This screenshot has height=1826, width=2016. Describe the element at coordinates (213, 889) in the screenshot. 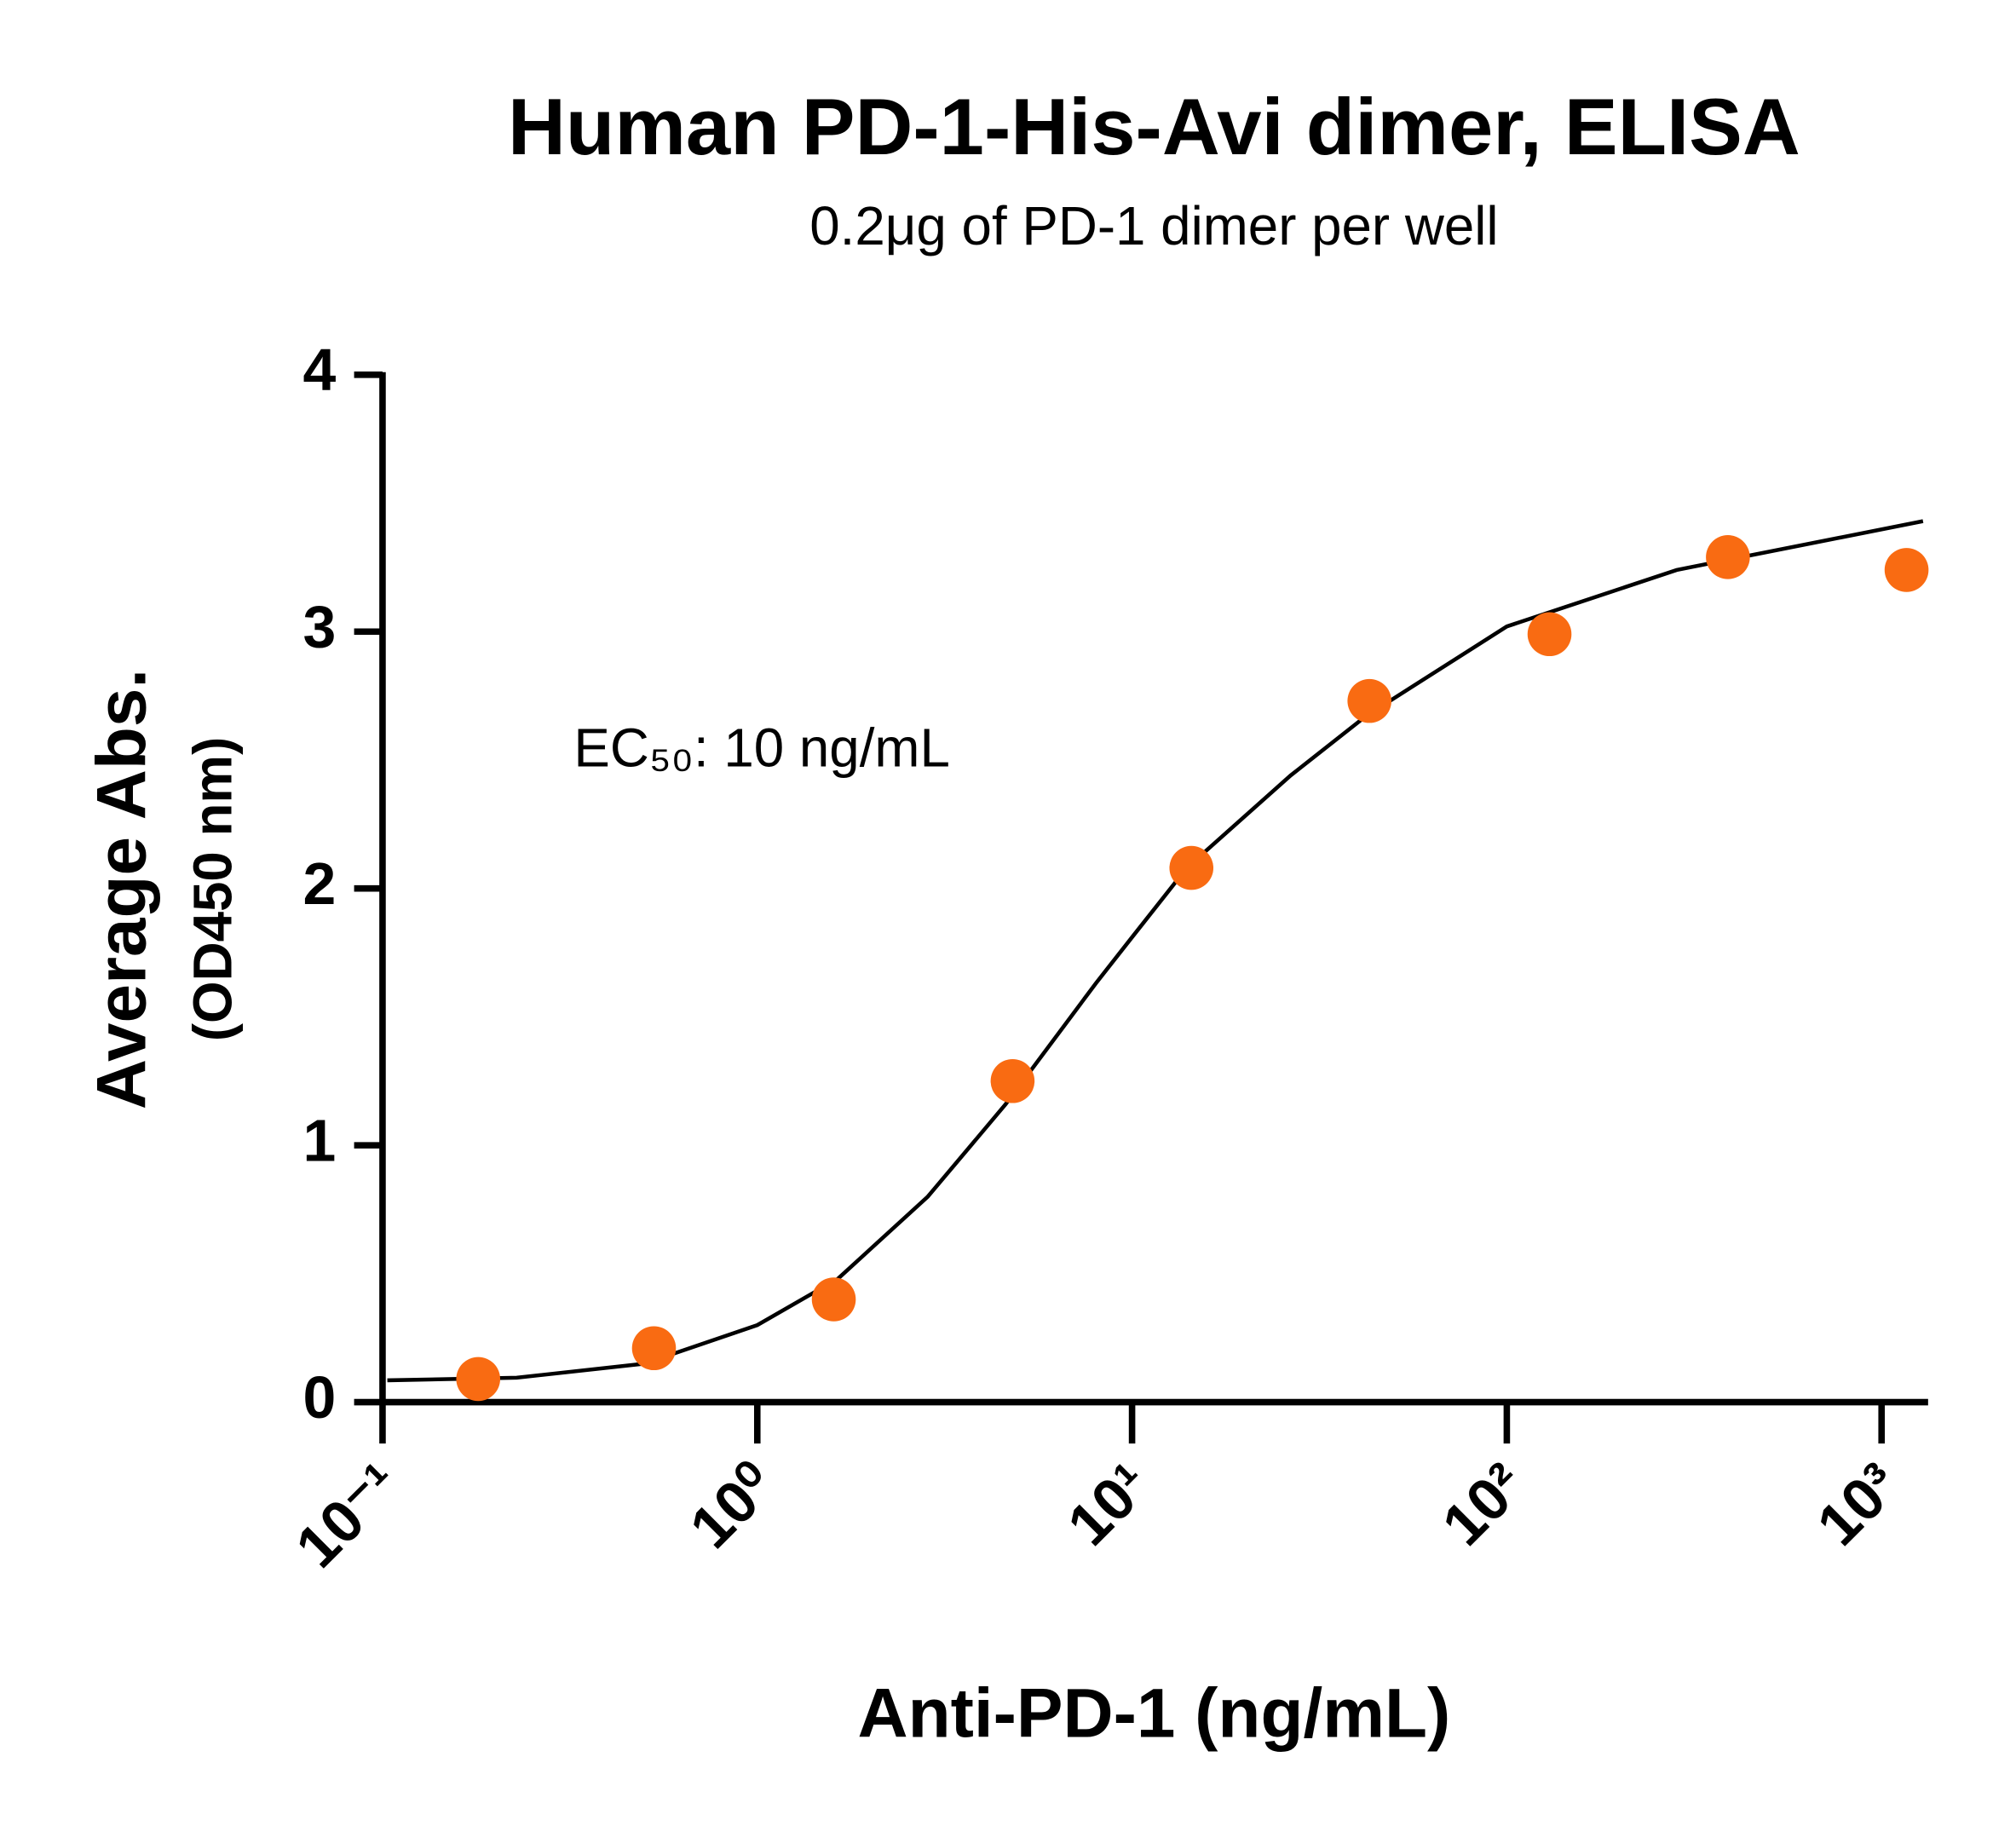

I see `y-axis-label: (OD450 nm)` at that location.